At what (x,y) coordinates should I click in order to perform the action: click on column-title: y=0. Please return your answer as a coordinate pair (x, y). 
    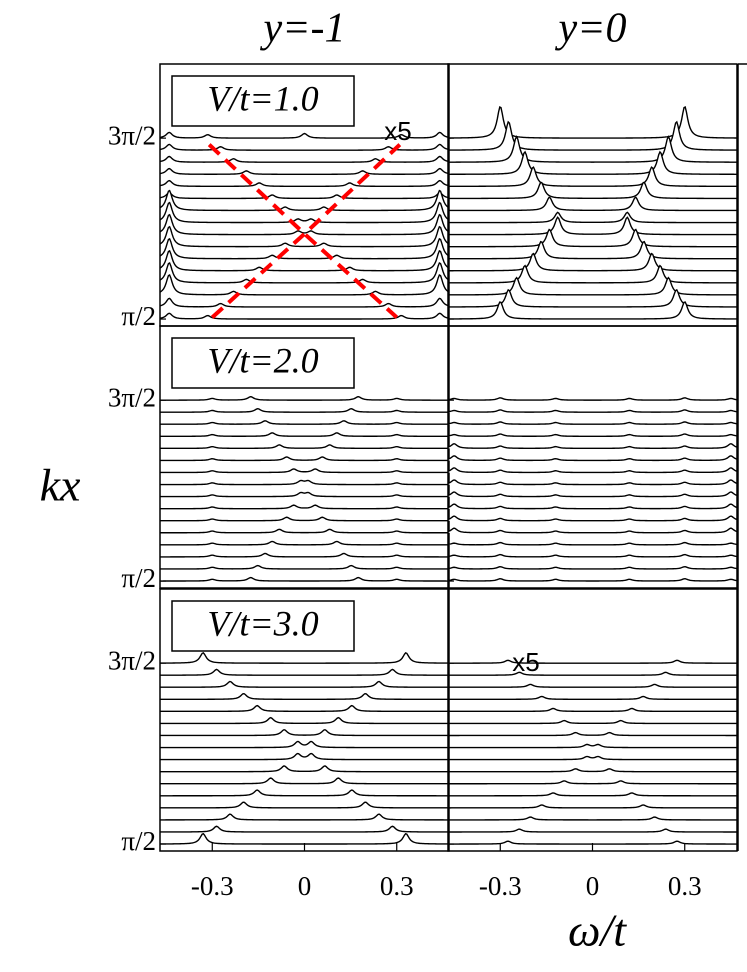
    Looking at the image, I should click on (591, 29).